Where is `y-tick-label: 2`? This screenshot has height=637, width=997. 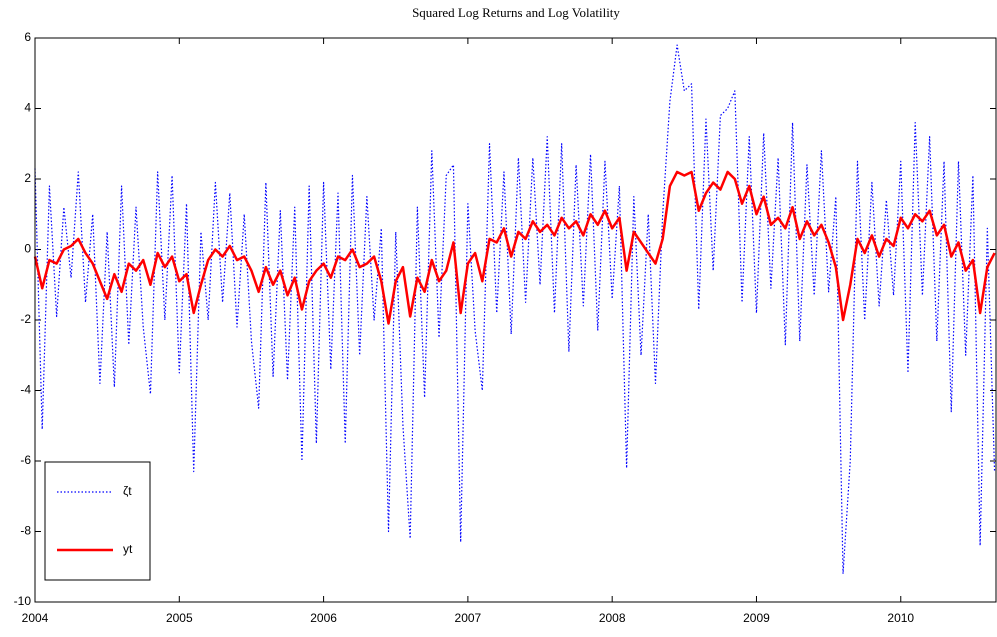
y-tick-label: 2 is located at coordinates (27, 178).